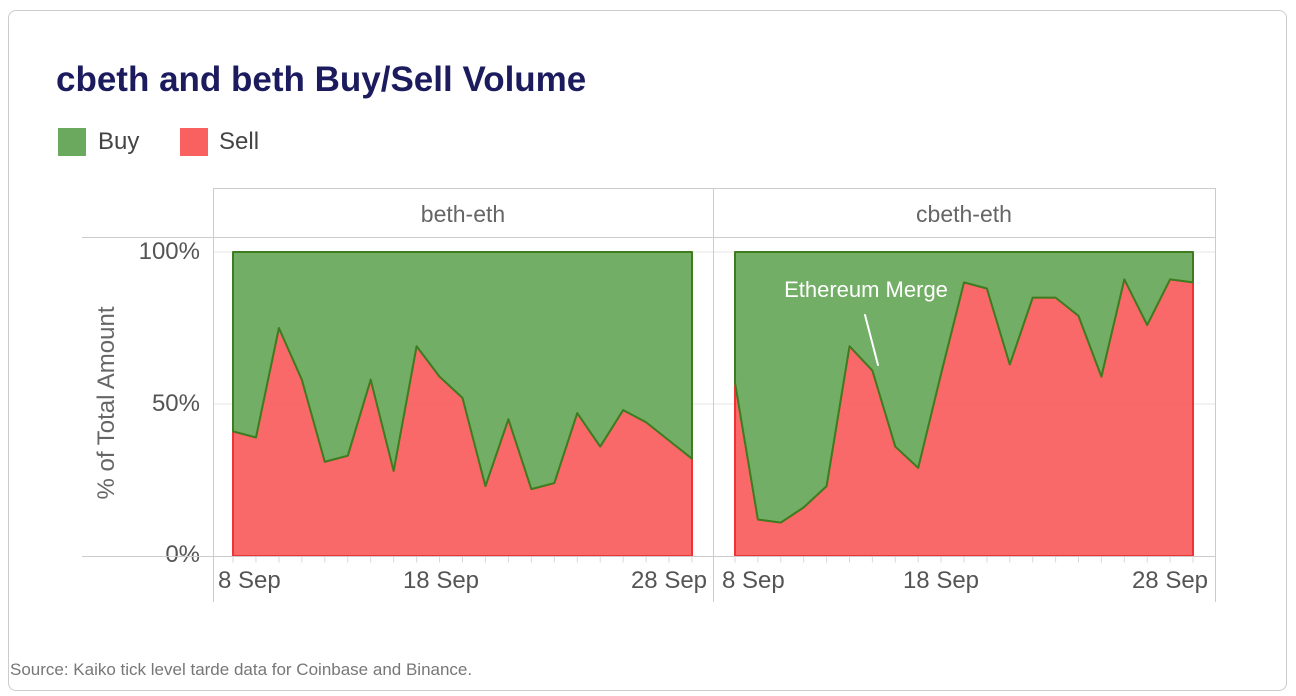  What do you see at coordinates (213, 395) in the screenshot?
I see `panel-left-border` at bounding box center [213, 395].